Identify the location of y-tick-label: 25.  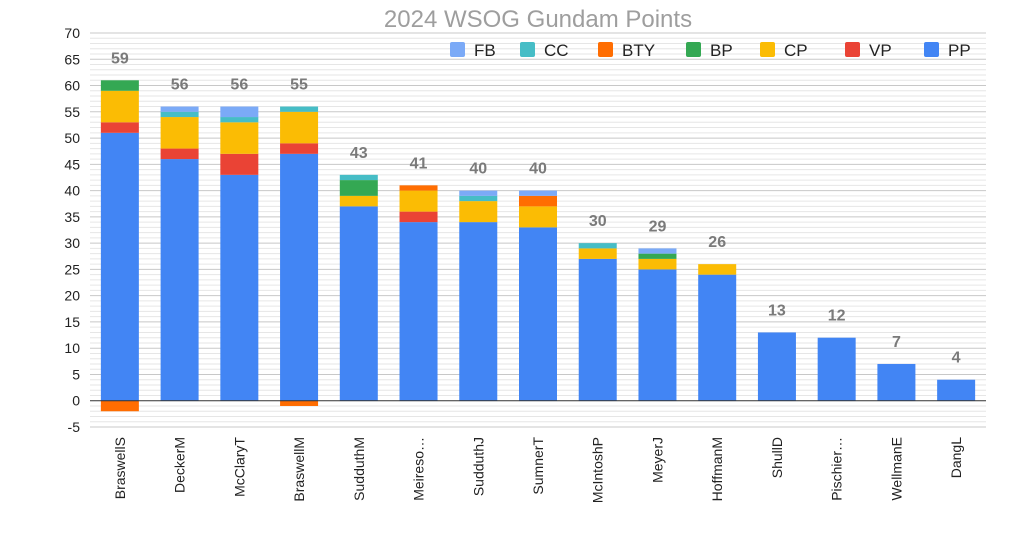
(72, 269).